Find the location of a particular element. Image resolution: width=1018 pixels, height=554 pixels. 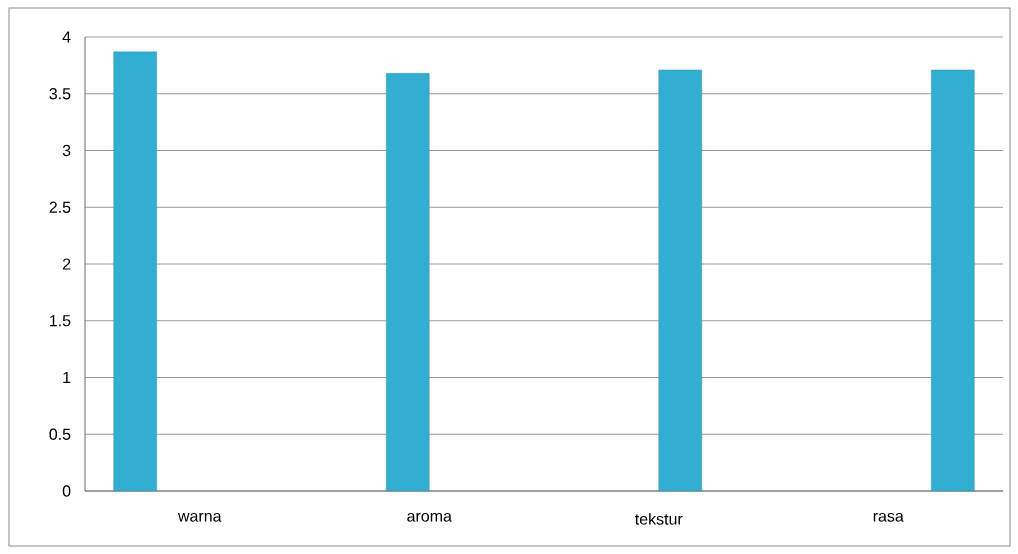

y-tick-label: 2.5 is located at coordinates (60, 207).